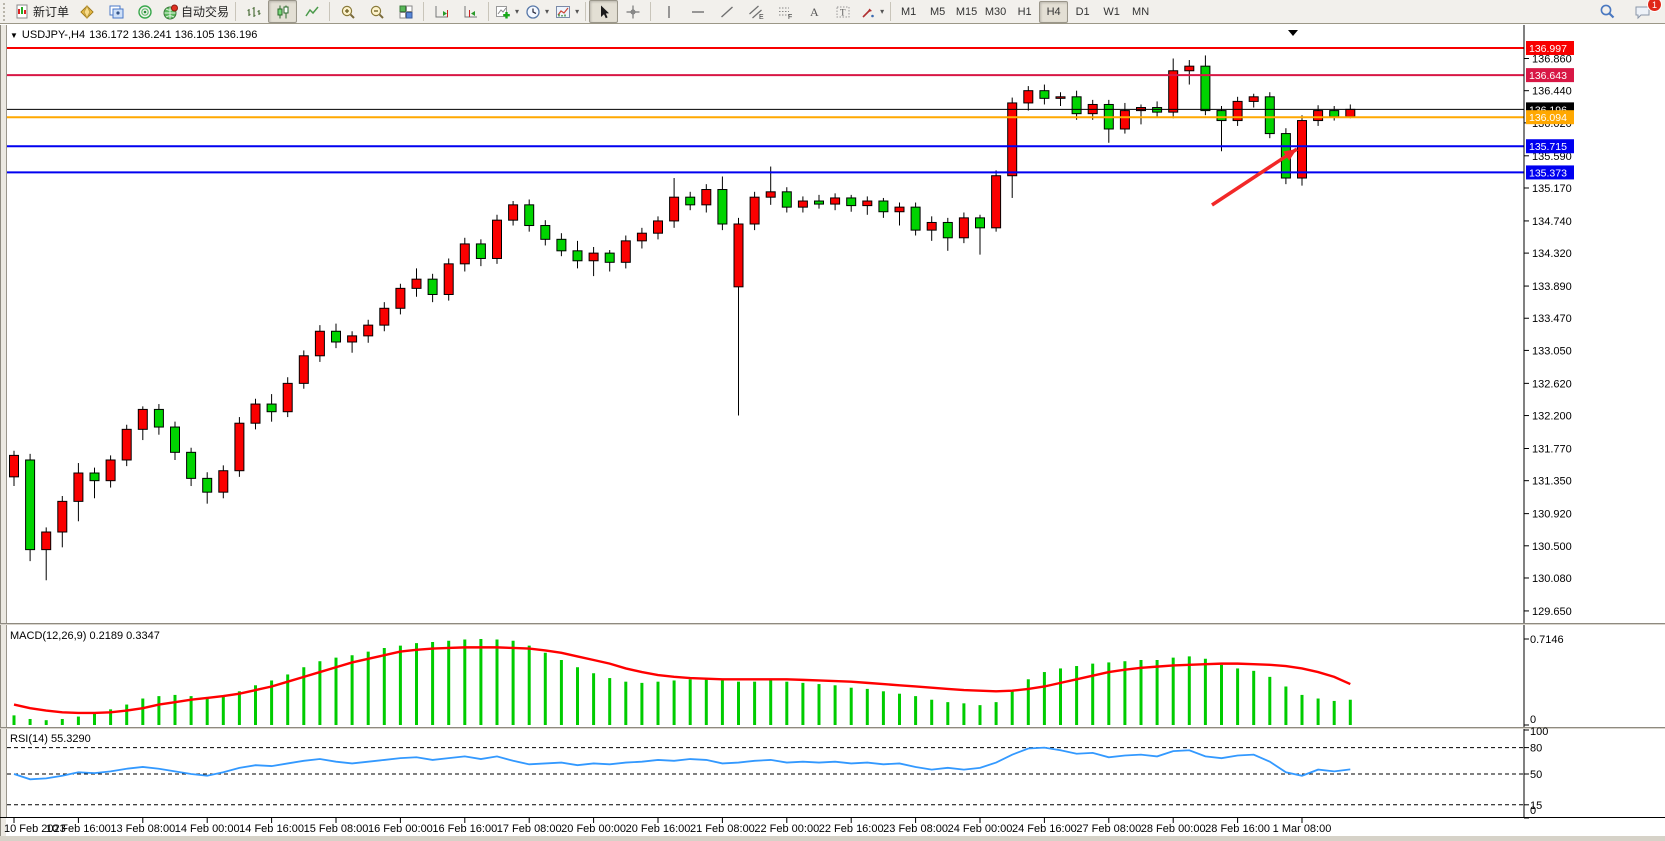 This screenshot has height=841, width=1665. What do you see at coordinates (405, 11) in the screenshot?
I see `tile-windows-button` at bounding box center [405, 11].